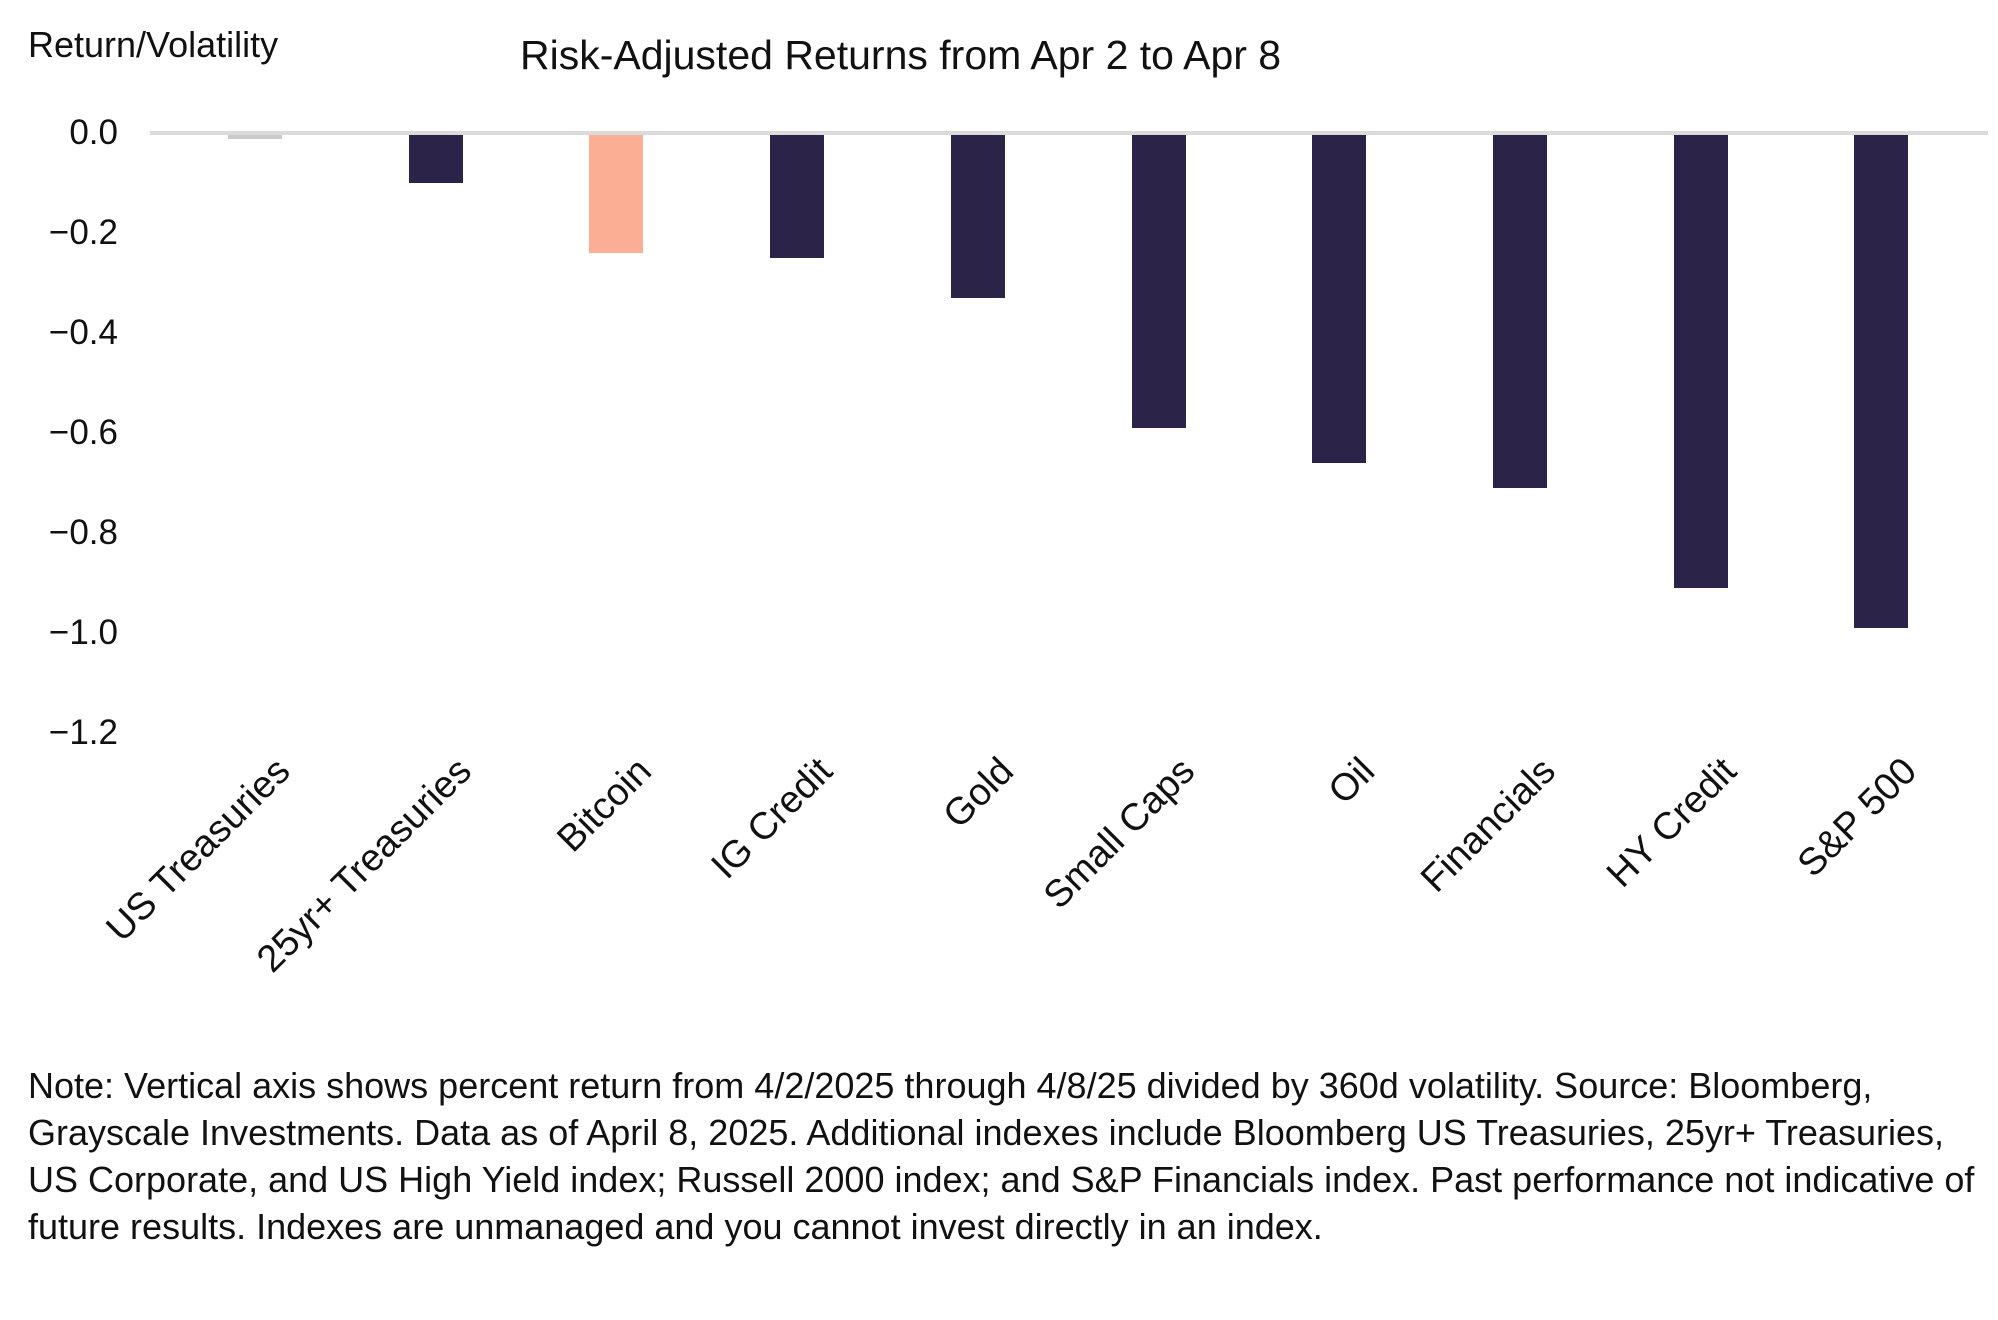  Describe the element at coordinates (978, 793) in the screenshot. I see `category-label-gold: Gold` at that location.